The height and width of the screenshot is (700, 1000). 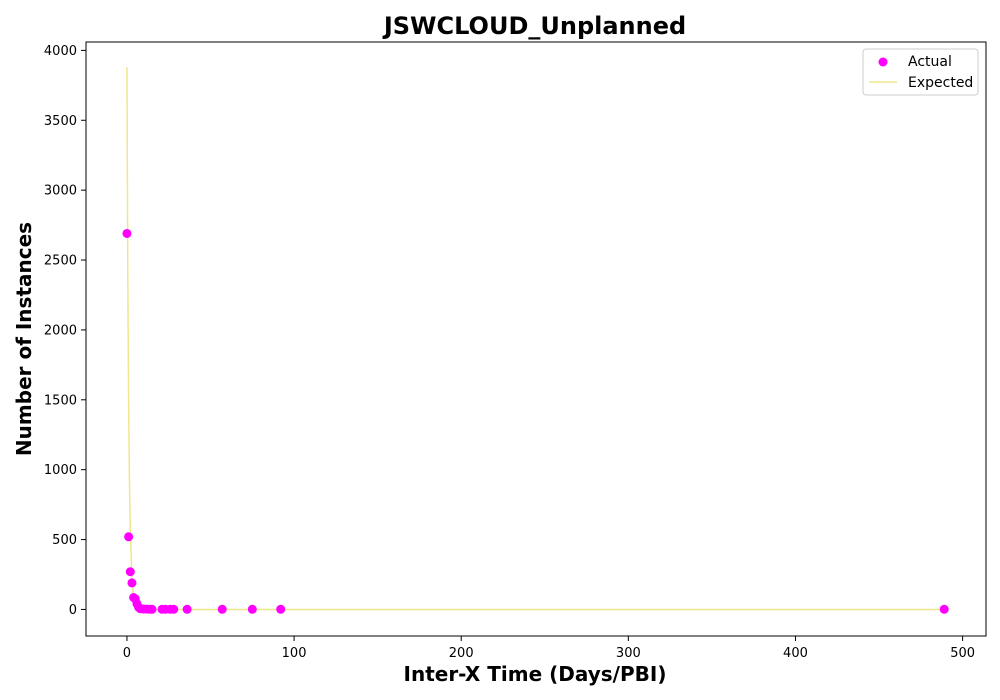 I want to click on x-tick-label: 400, so click(x=795, y=653).